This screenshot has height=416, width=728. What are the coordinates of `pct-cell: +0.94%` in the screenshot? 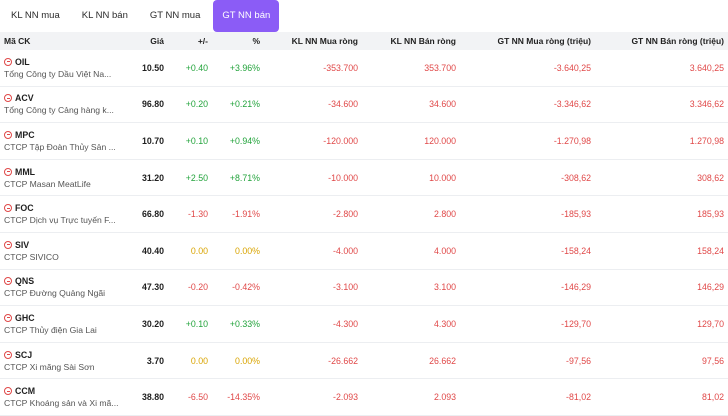 It's located at (238, 141).